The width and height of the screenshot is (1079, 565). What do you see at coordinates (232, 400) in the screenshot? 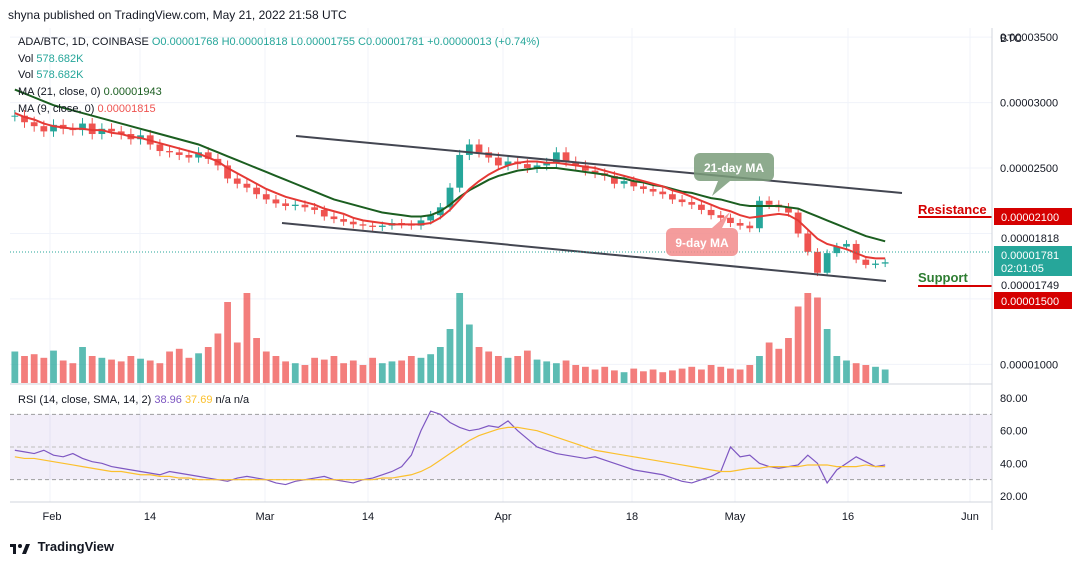
I see `rsi-na: n/a n/a` at bounding box center [232, 400].